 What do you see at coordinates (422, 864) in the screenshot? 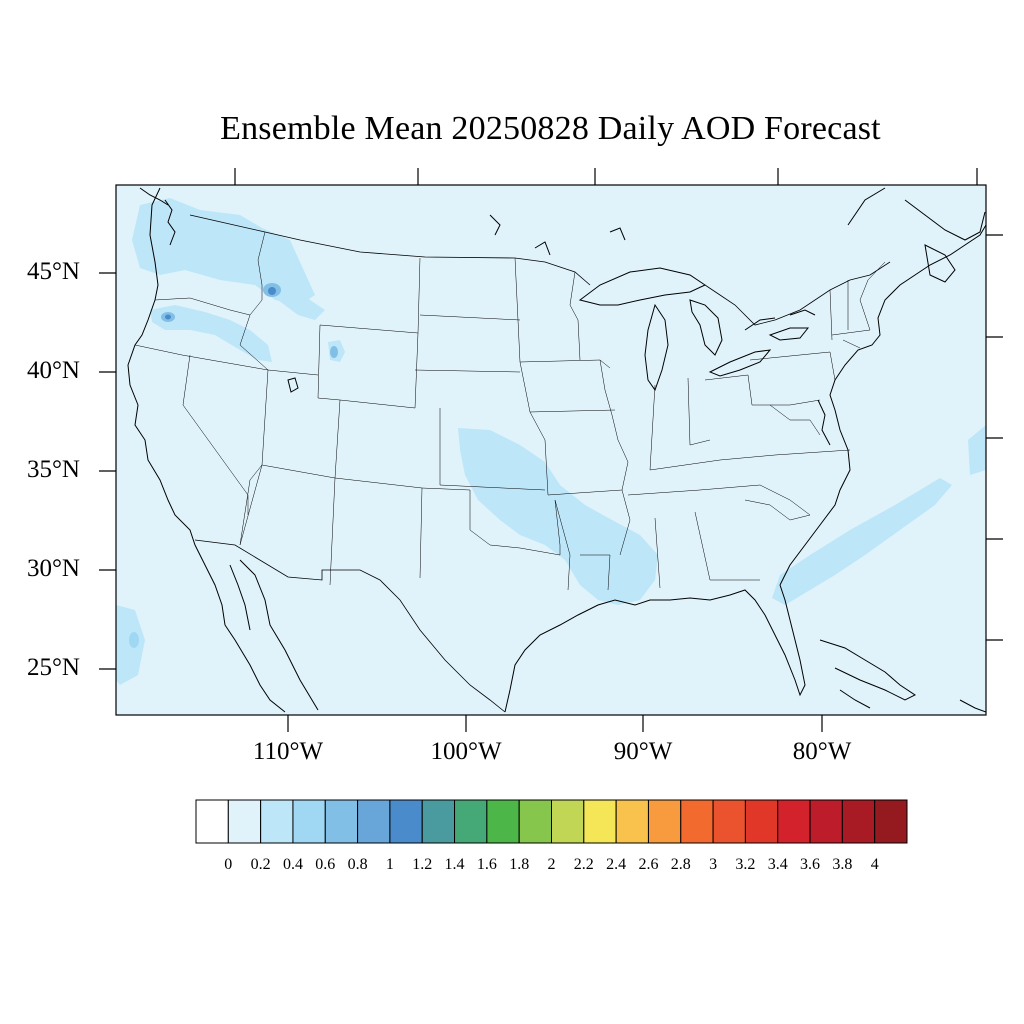
I see `colorbar-label: 1.2` at bounding box center [422, 864].